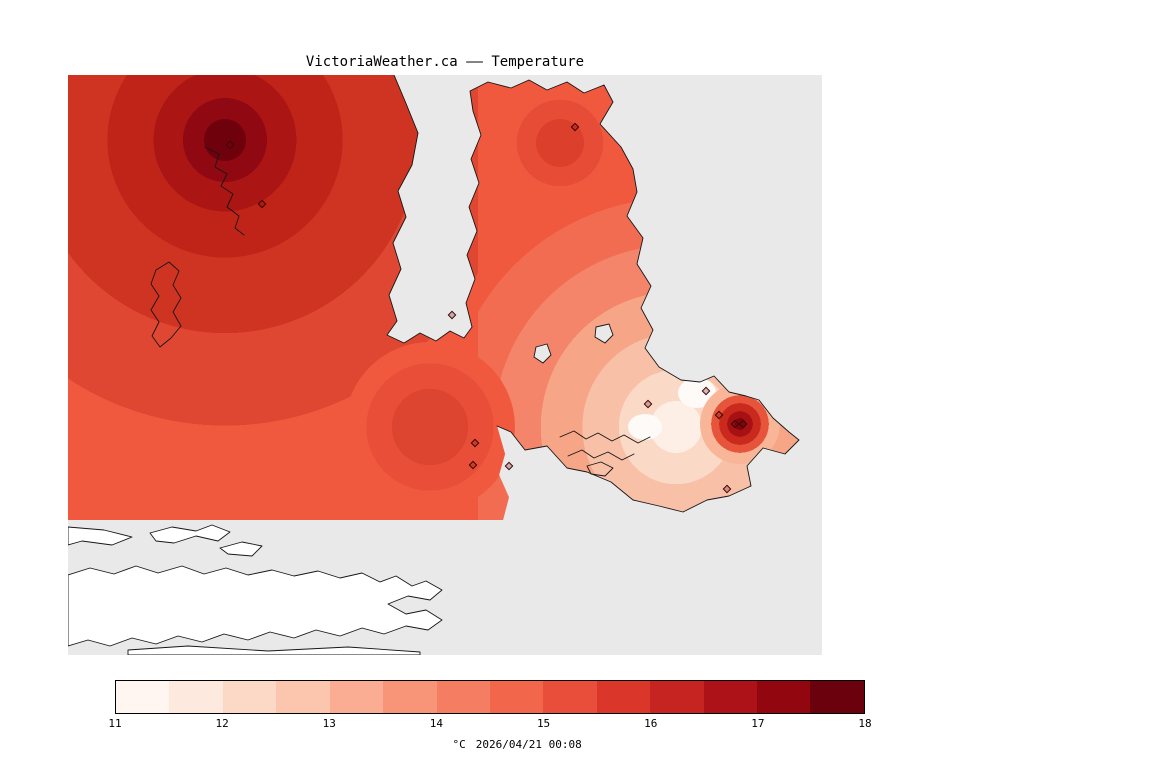 The width and height of the screenshot is (1152, 768). Describe the element at coordinates (274, 650) in the screenshot. I see `outside-land-south-strip` at that location.